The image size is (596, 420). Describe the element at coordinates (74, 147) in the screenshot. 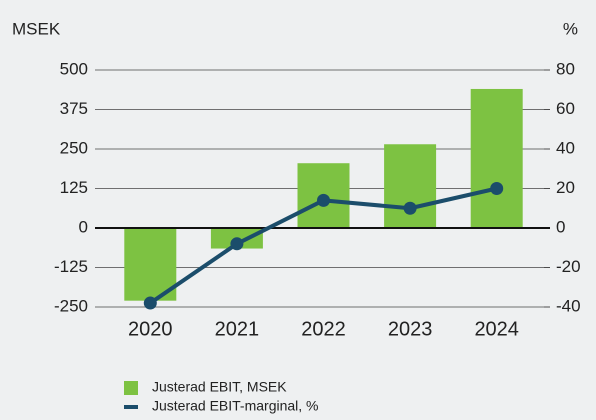

I see `y-tick-label: 250` at that location.